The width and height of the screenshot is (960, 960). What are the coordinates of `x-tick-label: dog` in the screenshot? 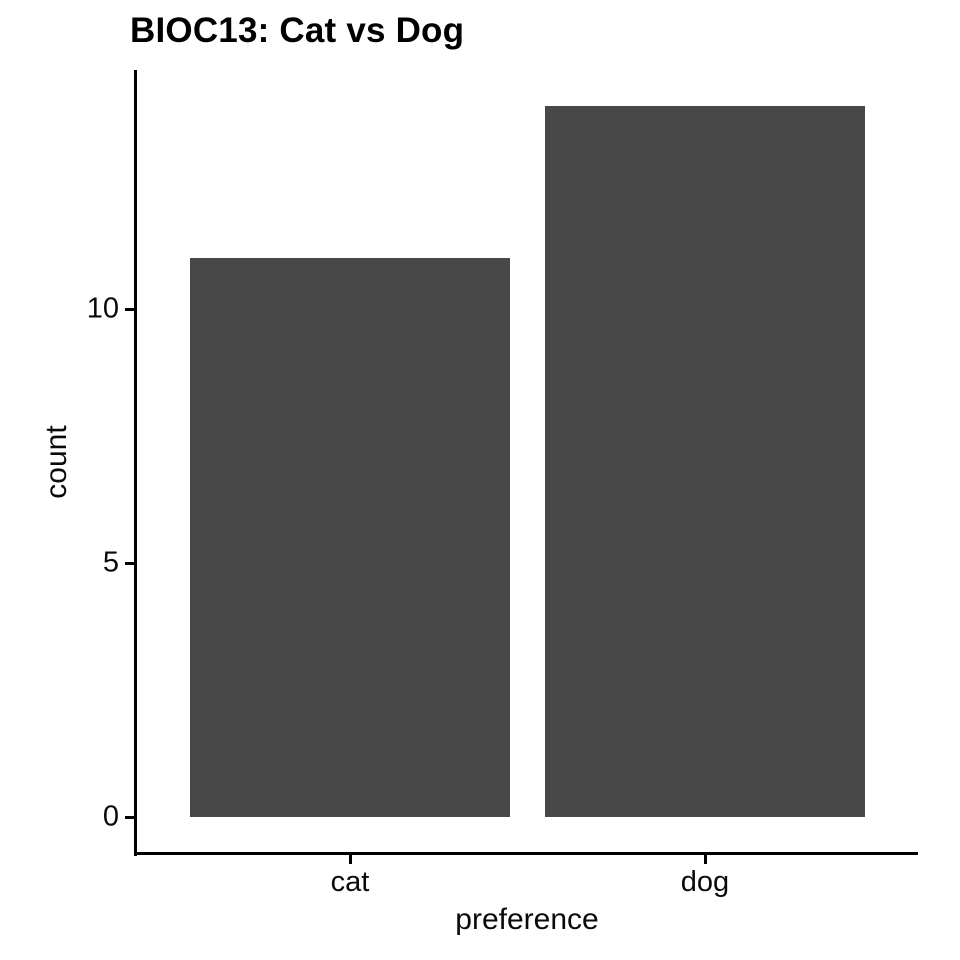 It's located at (705, 882).